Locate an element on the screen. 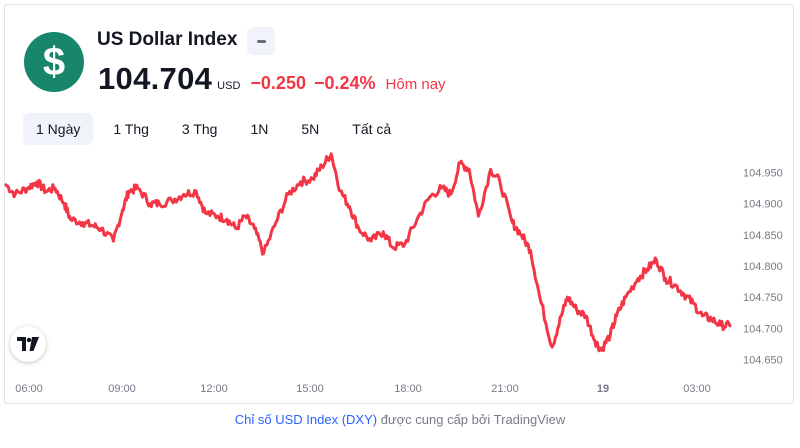 This screenshot has width=800, height=448. y-tick-label: 104.650 is located at coordinates (763, 361).